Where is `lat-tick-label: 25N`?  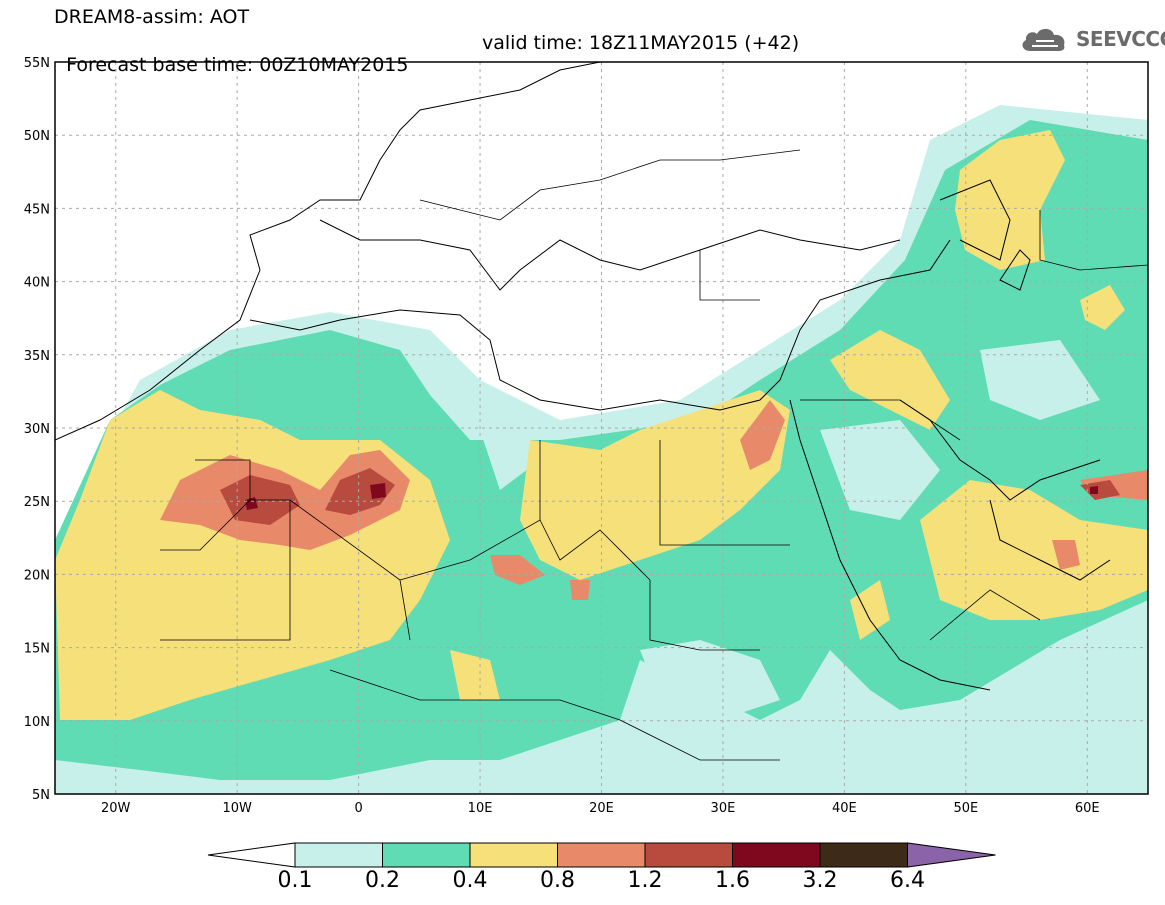 lat-tick-label: 25N is located at coordinates (37, 502).